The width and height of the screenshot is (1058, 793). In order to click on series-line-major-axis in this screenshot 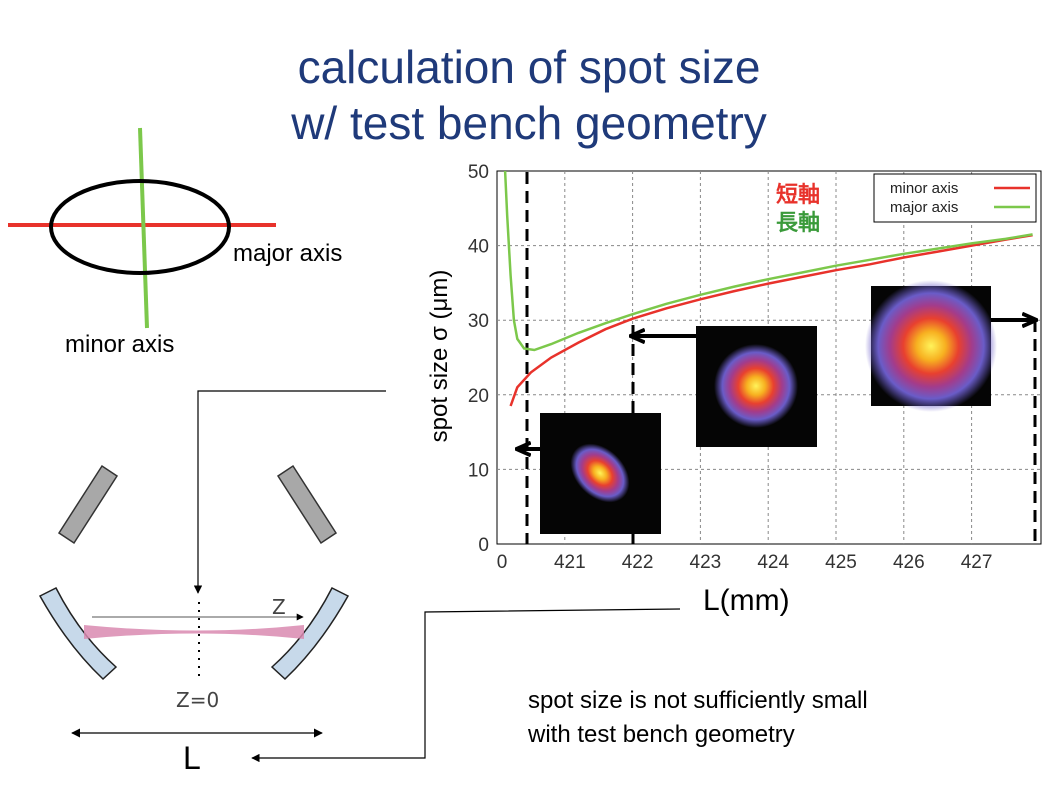, I will do `click(768, 261)`.